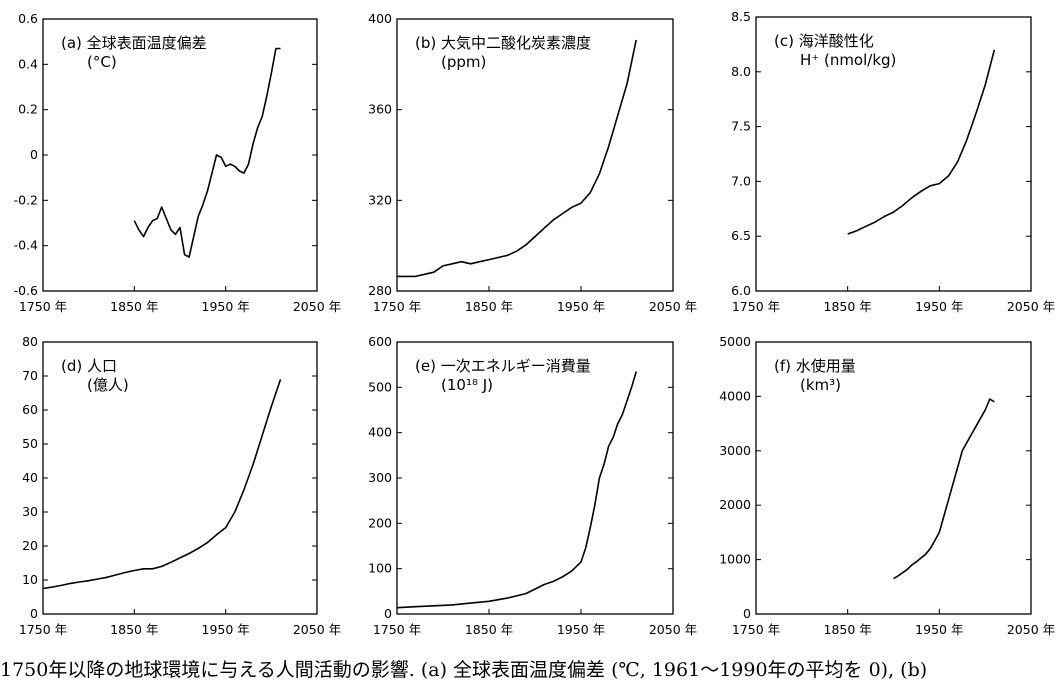  Describe the element at coordinates (516, 490) in the screenshot. I see `series-line-e` at that location.